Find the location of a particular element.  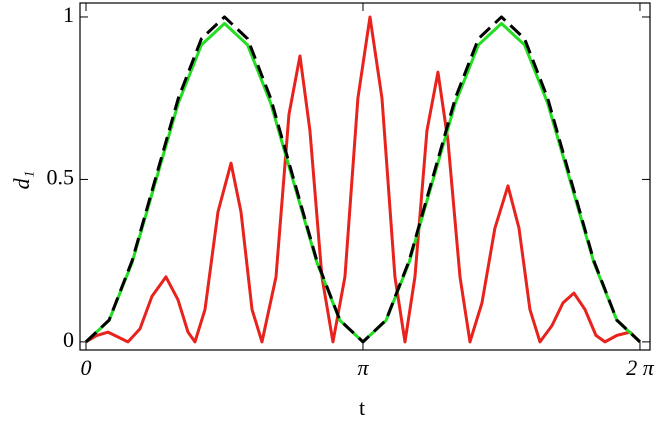

y-axis-label: d₁ is located at coordinates (21, 180).